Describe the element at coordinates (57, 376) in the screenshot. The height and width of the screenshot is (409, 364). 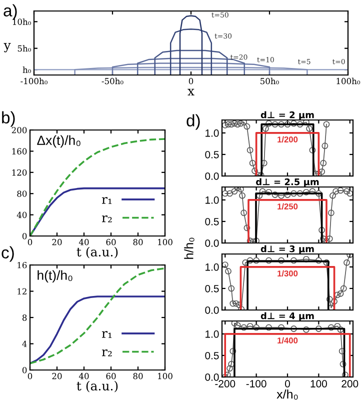
I see `x-tick-label: 20` at that location.